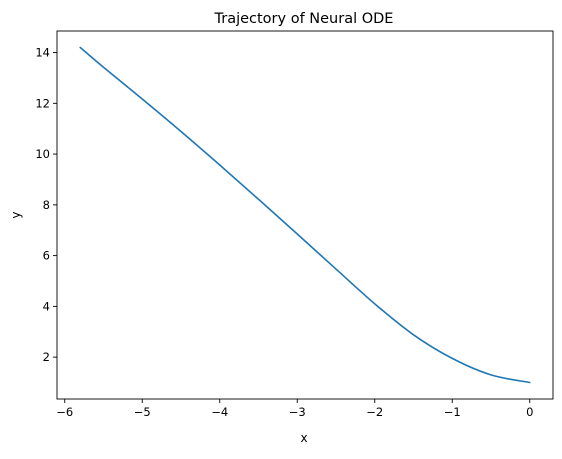  I want to click on x-axis-ticks: −6 −5 −4 −3 −2 −1 0, so click(294, 409).